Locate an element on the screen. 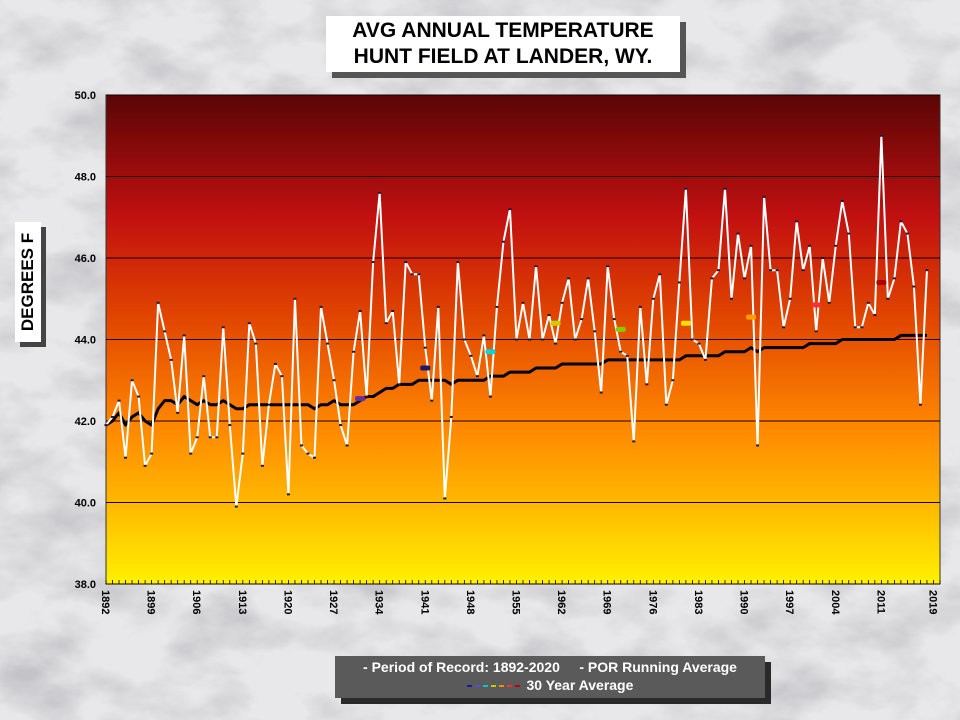  x-tick-label: 1906 is located at coordinates (196, 602).